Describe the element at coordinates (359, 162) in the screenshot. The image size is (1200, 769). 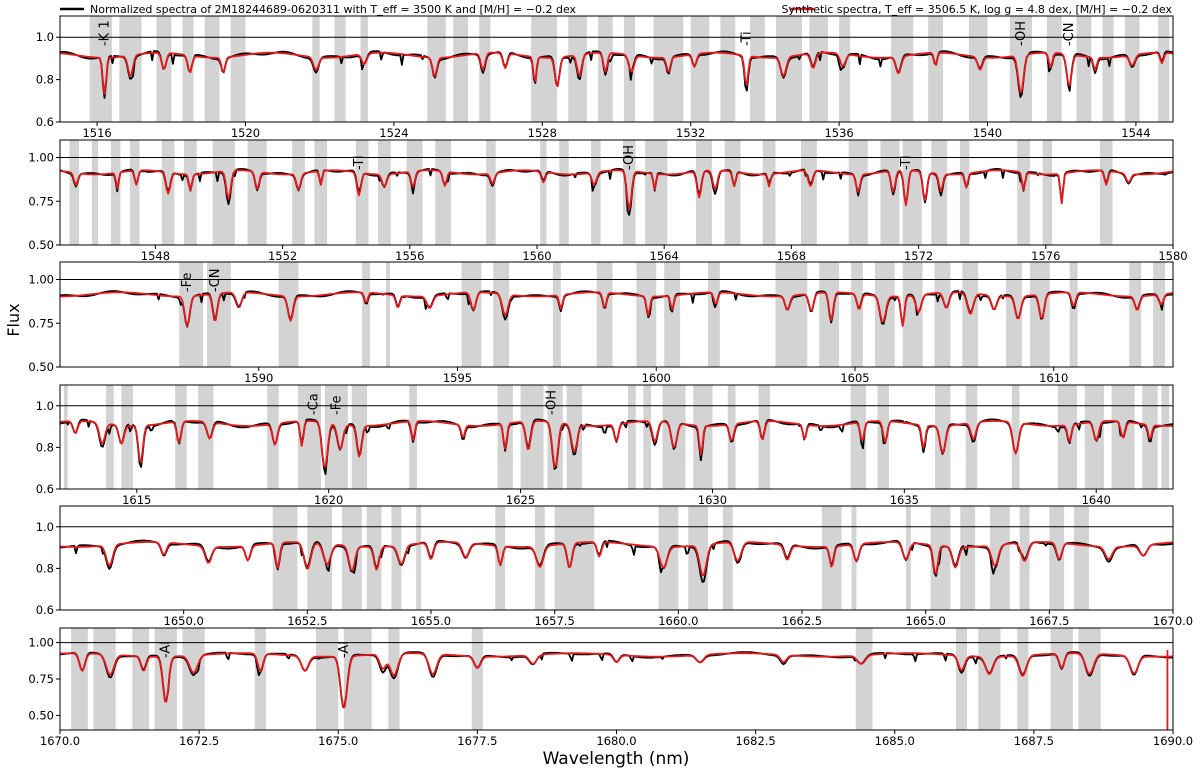
I see `line-id-label: -Ti` at that location.